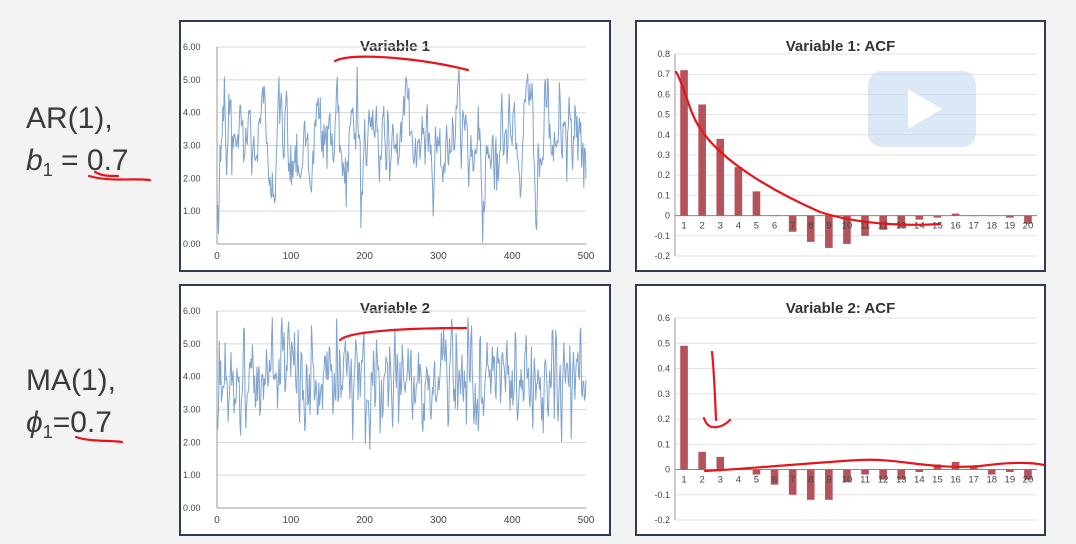 This screenshot has height=544, width=1076. I want to click on x-tick-label: 10, so click(847, 226).